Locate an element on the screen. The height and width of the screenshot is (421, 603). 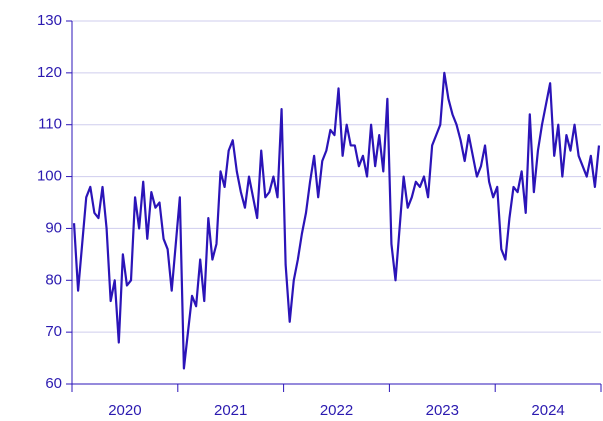
y-tick-label: 130 is located at coordinates (49, 20).